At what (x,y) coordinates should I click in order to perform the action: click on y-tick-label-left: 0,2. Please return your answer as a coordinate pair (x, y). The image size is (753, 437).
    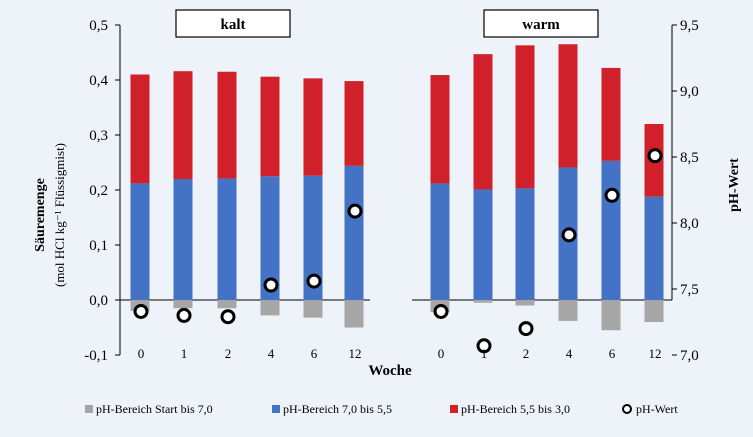
    Looking at the image, I should click on (98, 191).